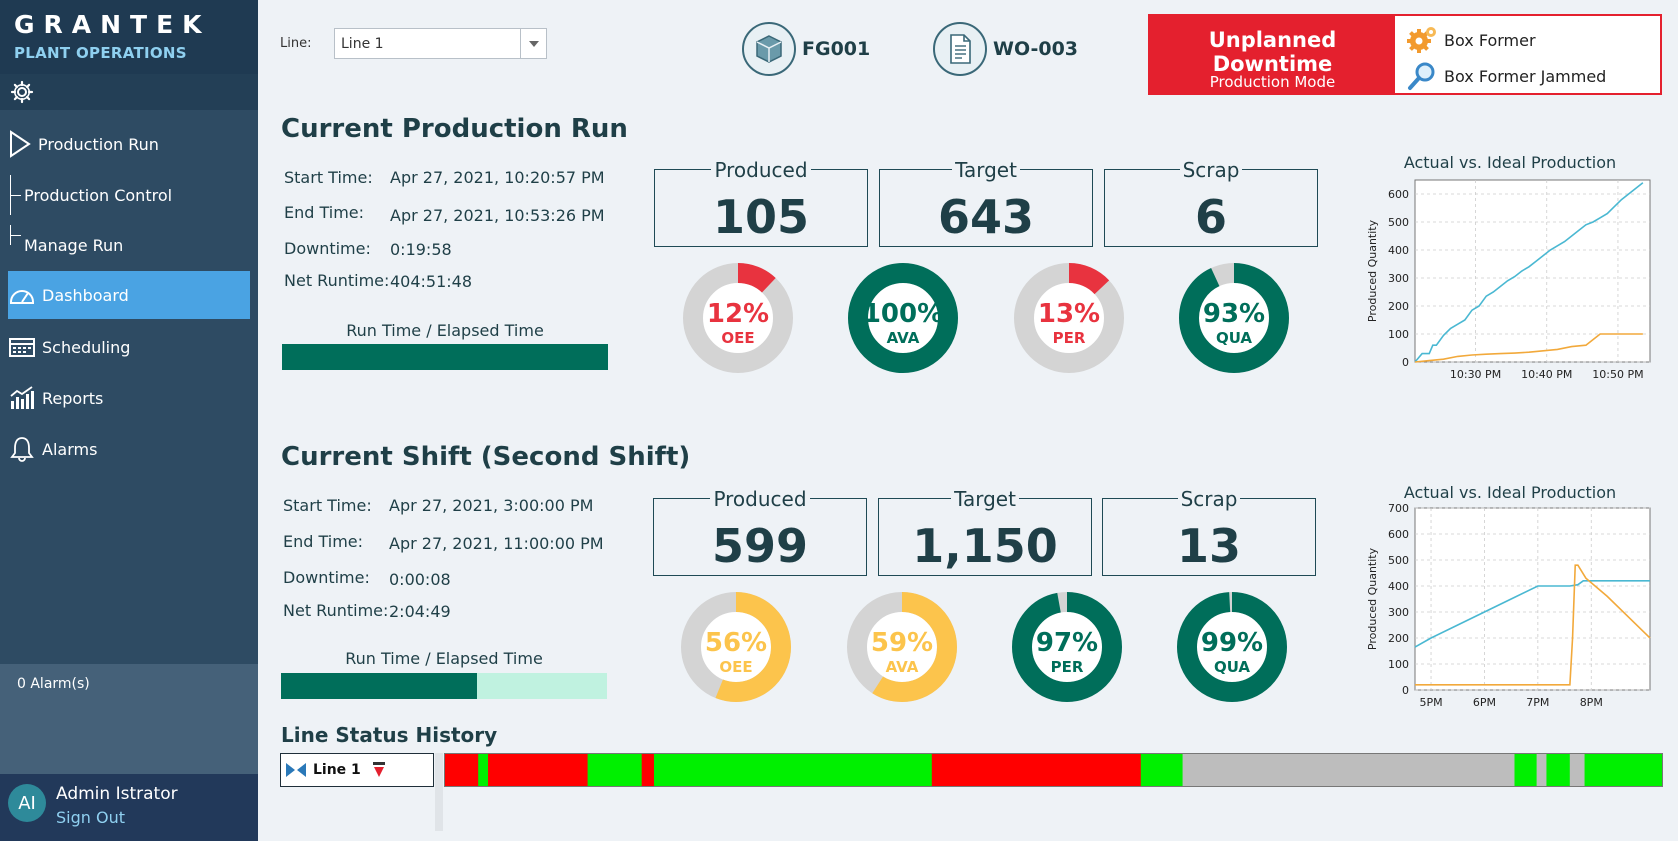  What do you see at coordinates (761, 217) in the screenshot?
I see `run-produced-value: 105` at bounding box center [761, 217].